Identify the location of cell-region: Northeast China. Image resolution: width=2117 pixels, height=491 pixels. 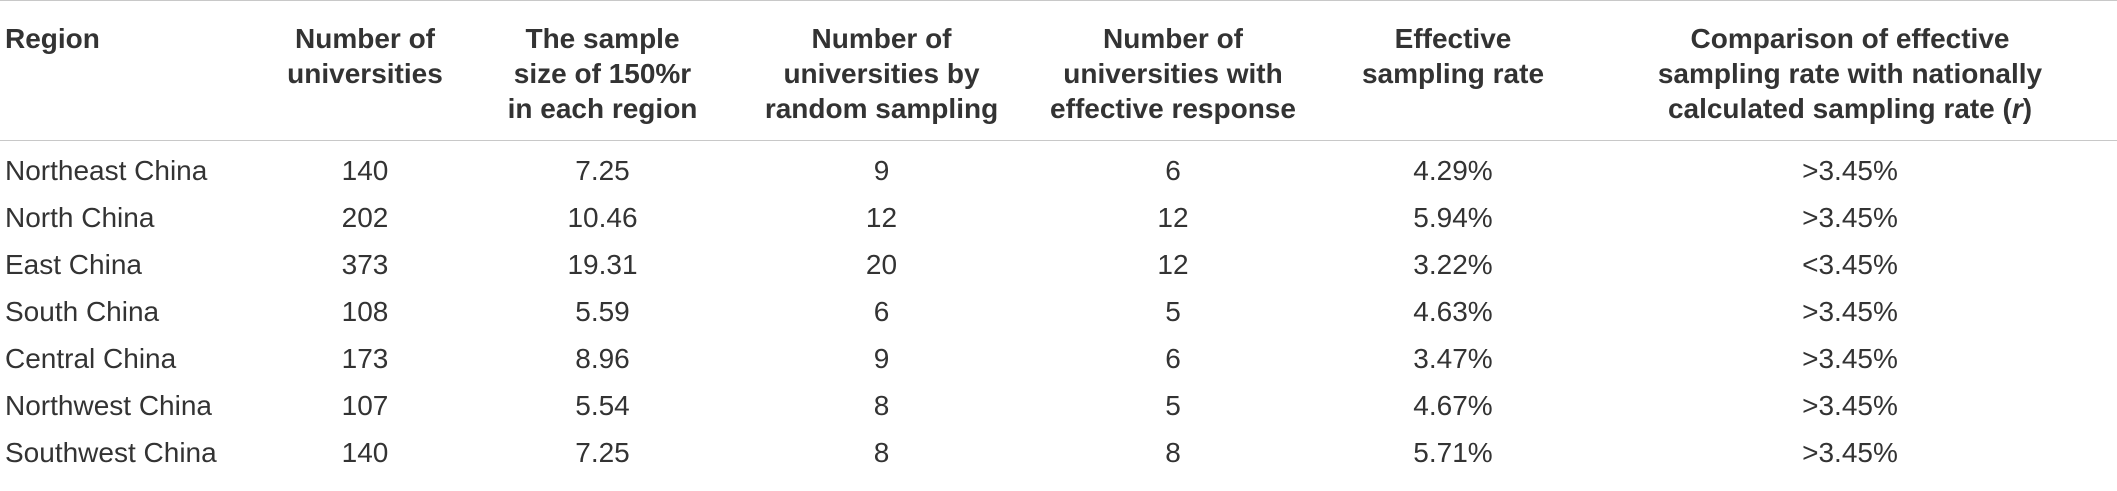
(106, 170).